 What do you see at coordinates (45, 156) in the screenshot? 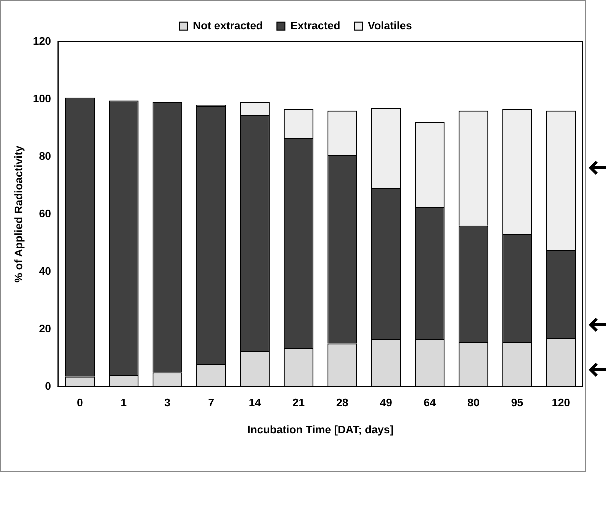
I see `y-tick-label: 80` at bounding box center [45, 156].